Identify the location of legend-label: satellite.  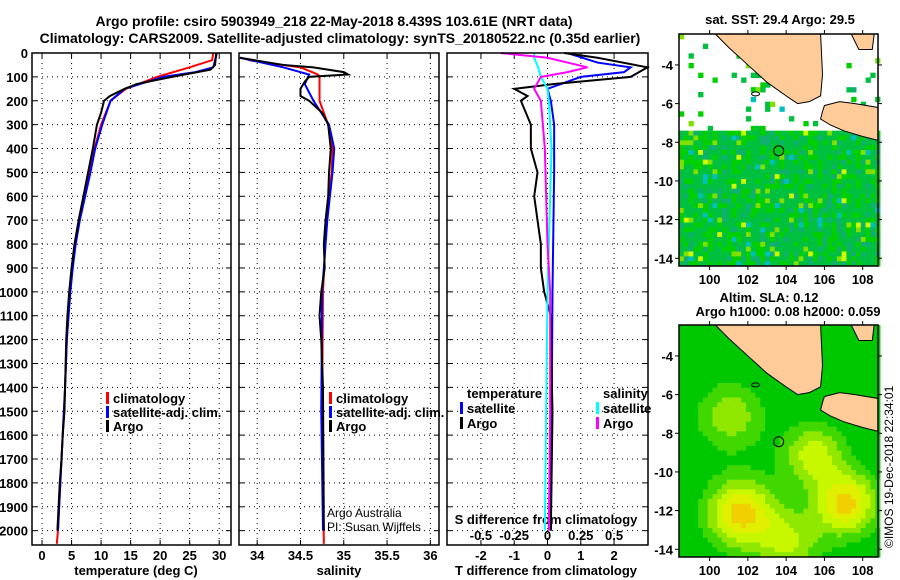
(627, 408).